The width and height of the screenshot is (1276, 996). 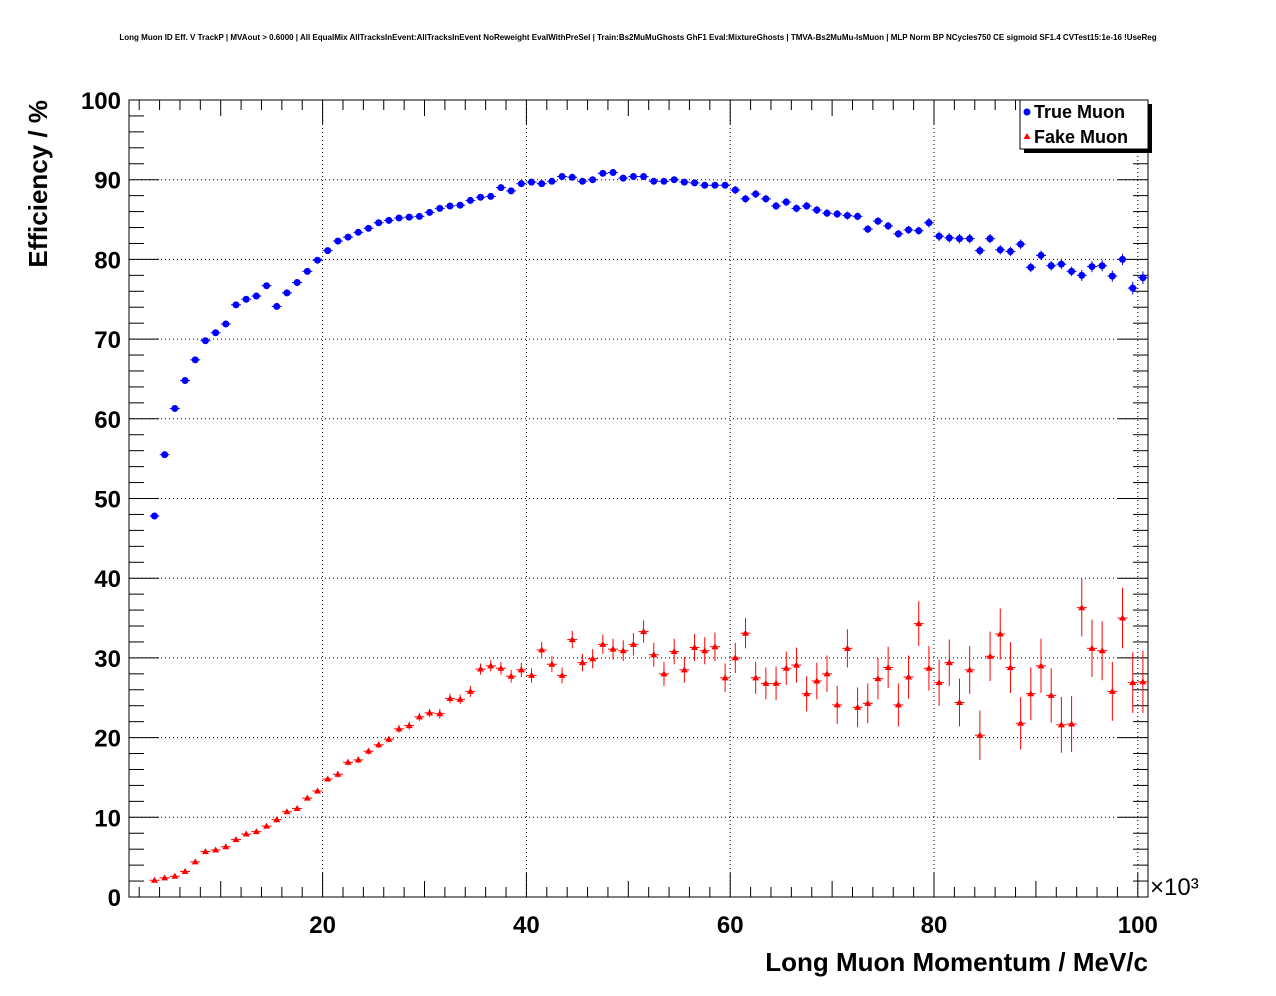 I want to click on x-tick-label: 40, so click(x=526, y=925).